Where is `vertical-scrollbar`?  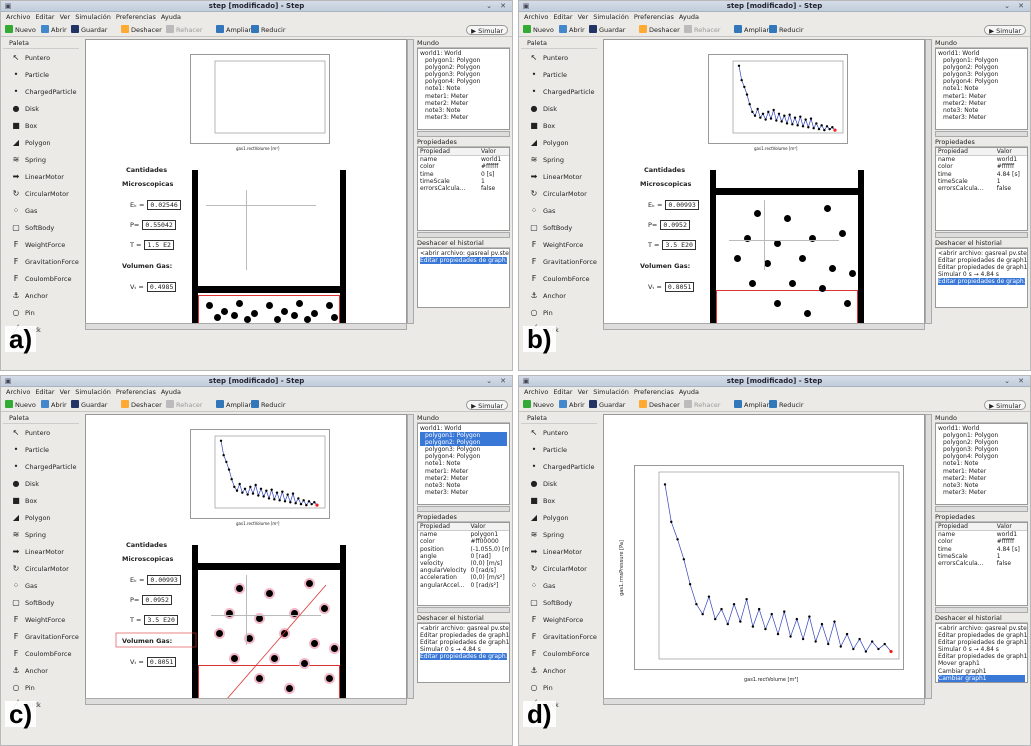 vertical-scrollbar is located at coordinates (410, 181).